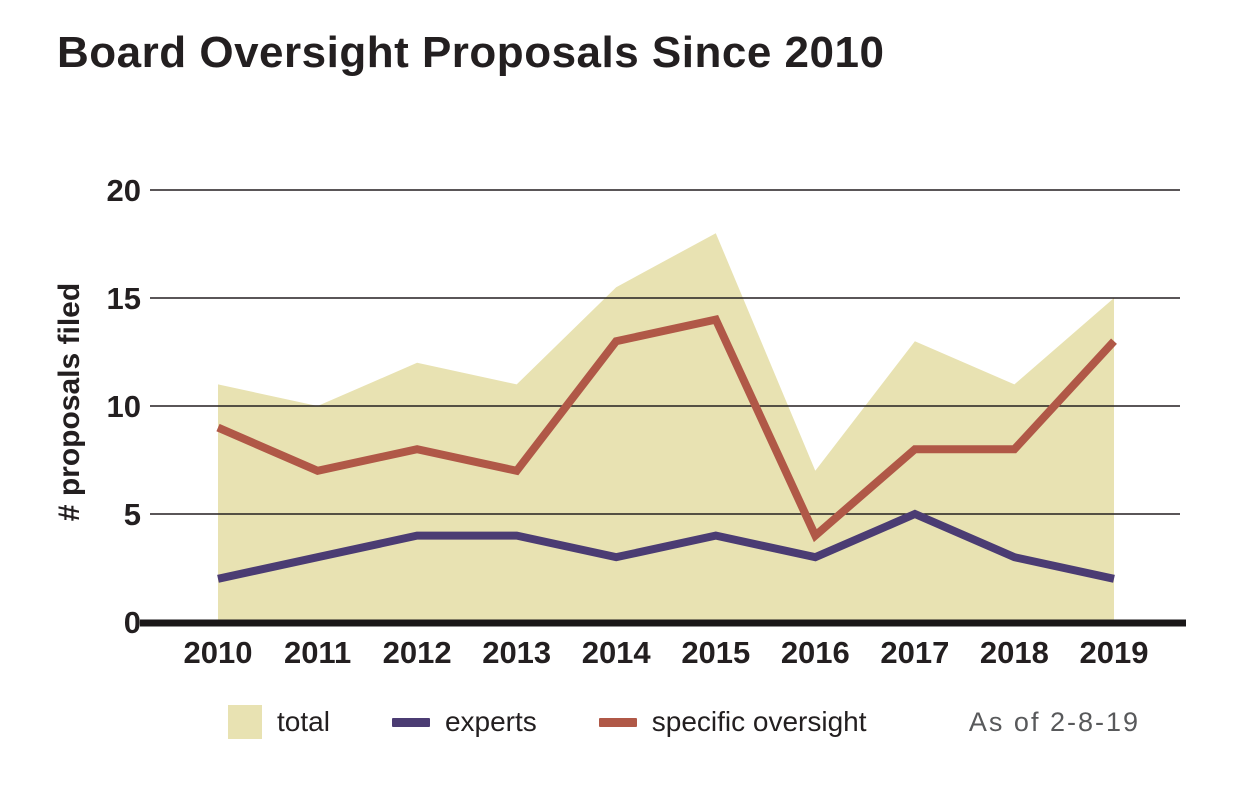 This screenshot has width=1252, height=800. Describe the element at coordinates (471, 52) in the screenshot. I see `chart-title: Board Oversight Proposals Since 2010` at that location.